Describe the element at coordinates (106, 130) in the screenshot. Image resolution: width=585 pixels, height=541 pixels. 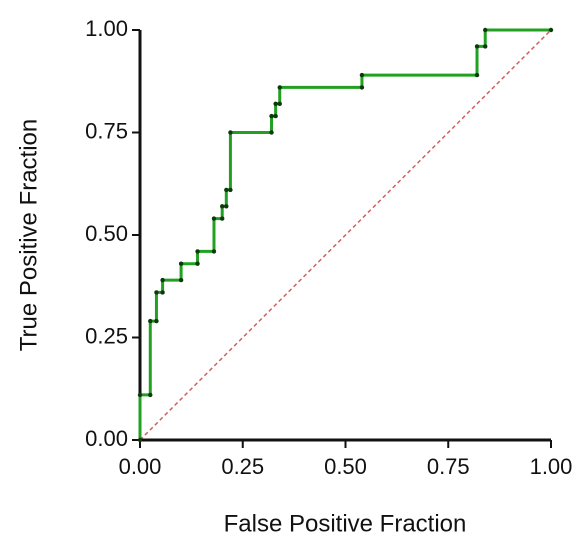
I see `y-tick-label: 0.75` at that location.